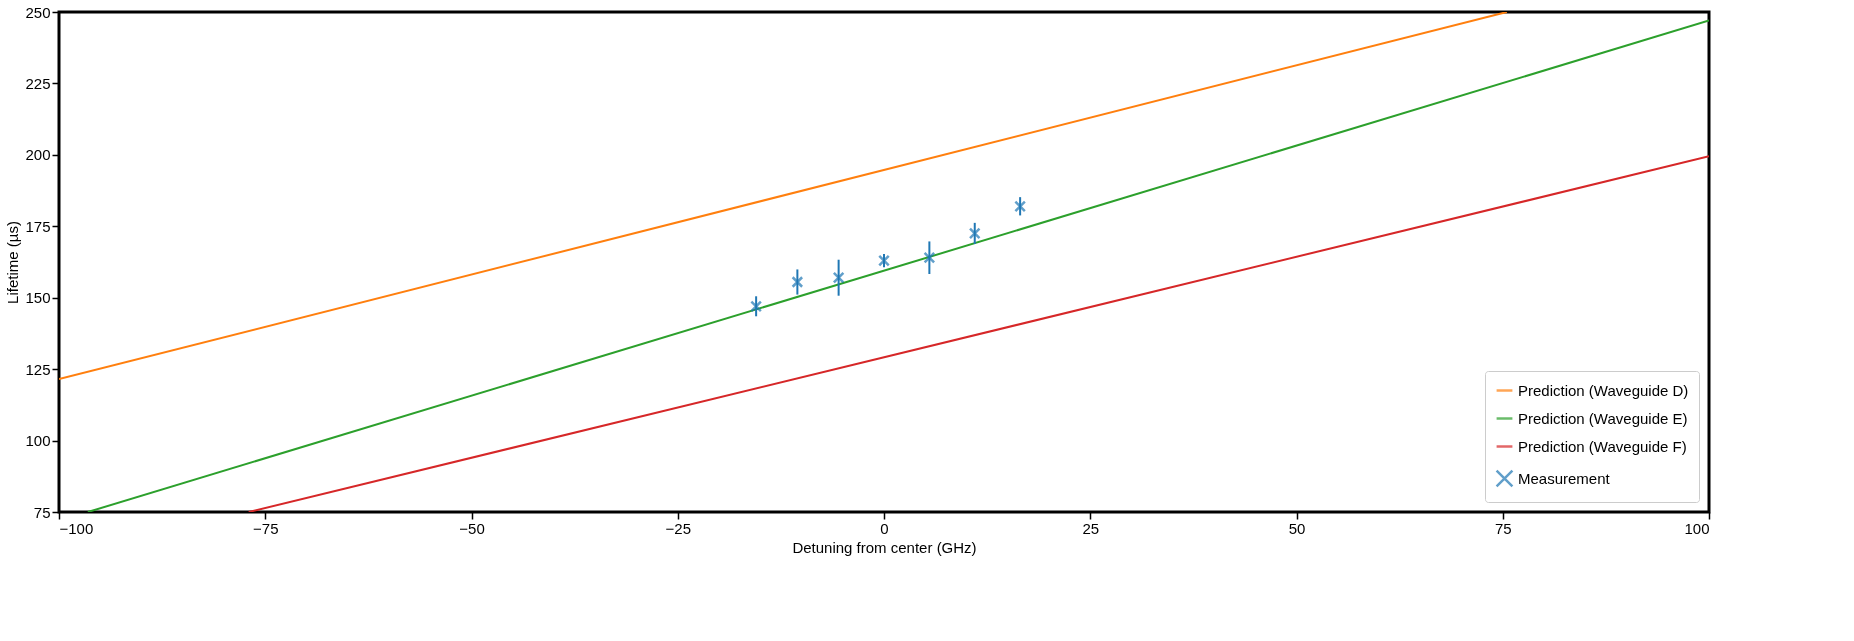 This screenshot has height=641, width=1854. I want to click on legend-label: Prediction (Waveguide F), so click(1602, 446).